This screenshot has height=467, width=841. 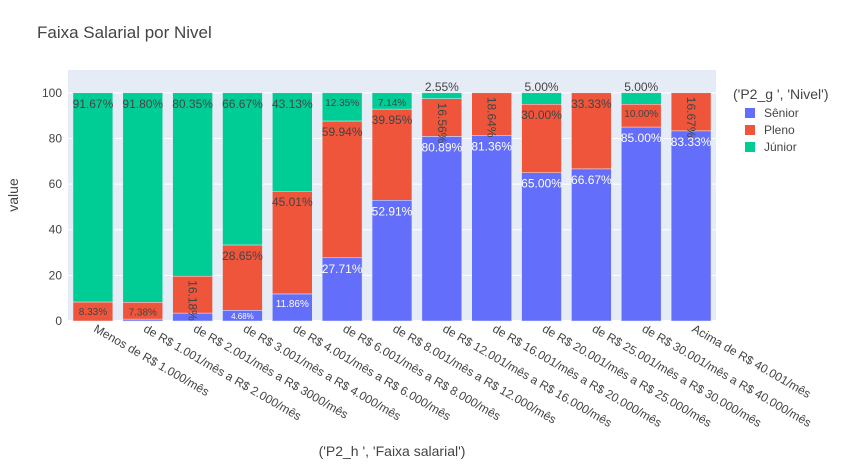 I want to click on data-label: 59.94%, so click(x=342, y=132).